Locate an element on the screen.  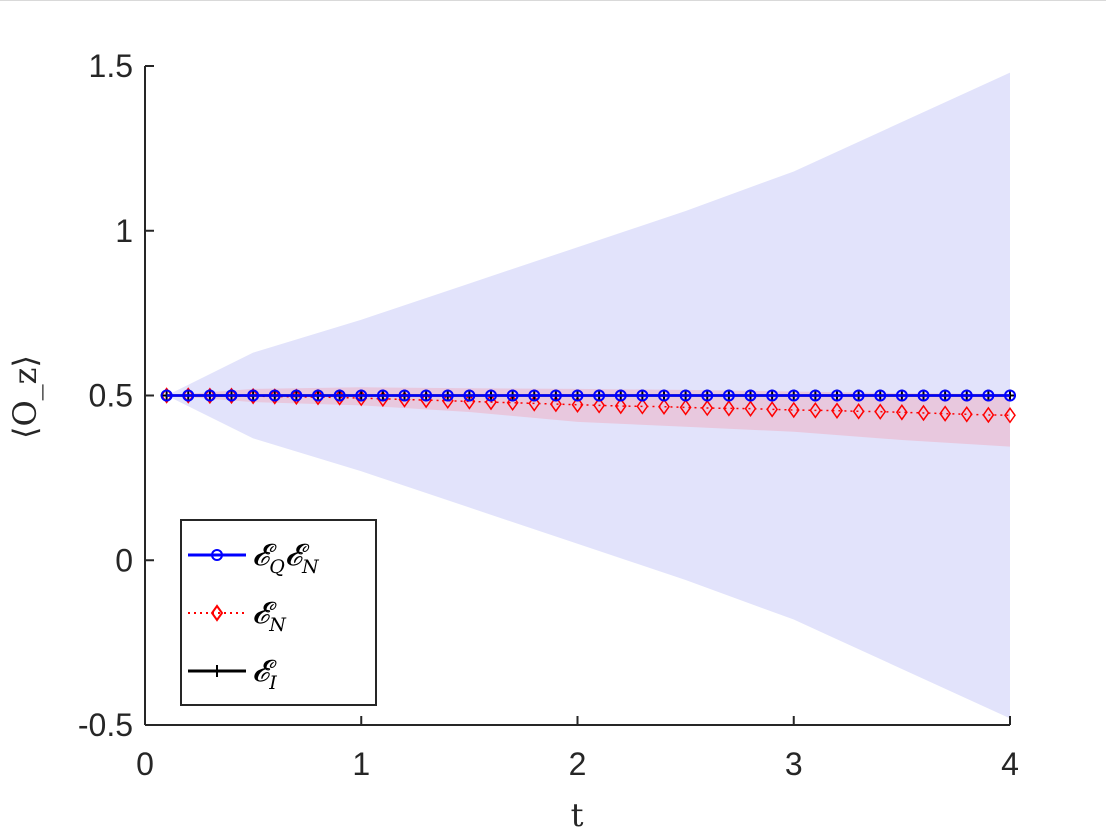
top-divider is located at coordinates (553, 0).